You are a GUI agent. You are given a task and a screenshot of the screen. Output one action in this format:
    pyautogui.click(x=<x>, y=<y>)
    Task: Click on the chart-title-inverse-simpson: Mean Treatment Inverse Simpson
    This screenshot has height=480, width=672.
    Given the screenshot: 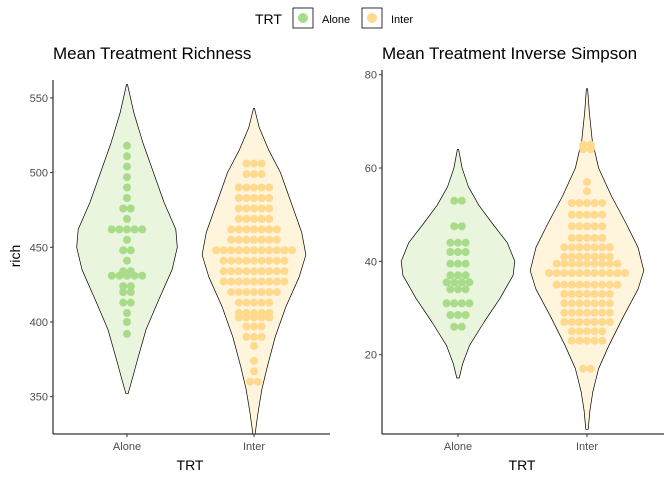 What is the action you would take?
    pyautogui.click(x=509, y=53)
    